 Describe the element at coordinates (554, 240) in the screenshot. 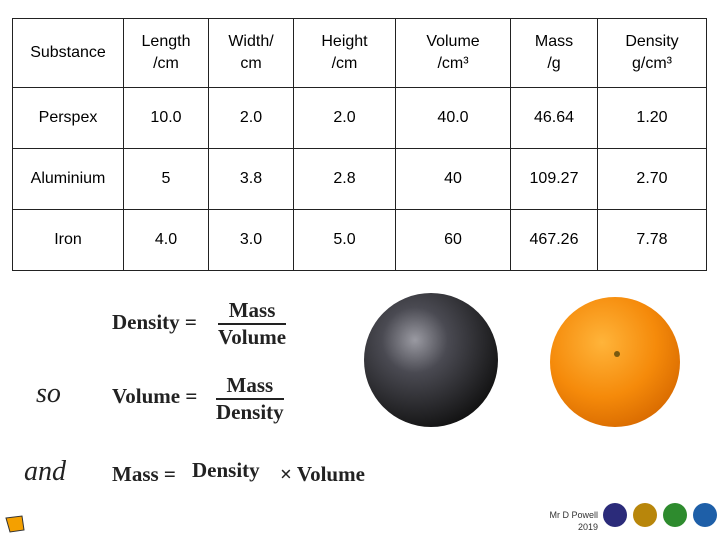

I see `cell: 467.26` at that location.